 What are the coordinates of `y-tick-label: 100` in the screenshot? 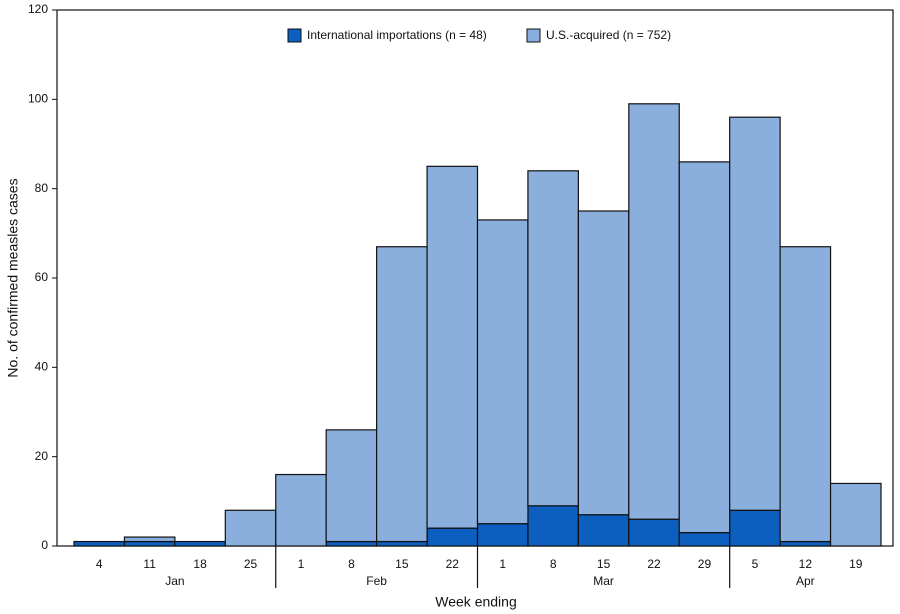 It's located at (38, 99).